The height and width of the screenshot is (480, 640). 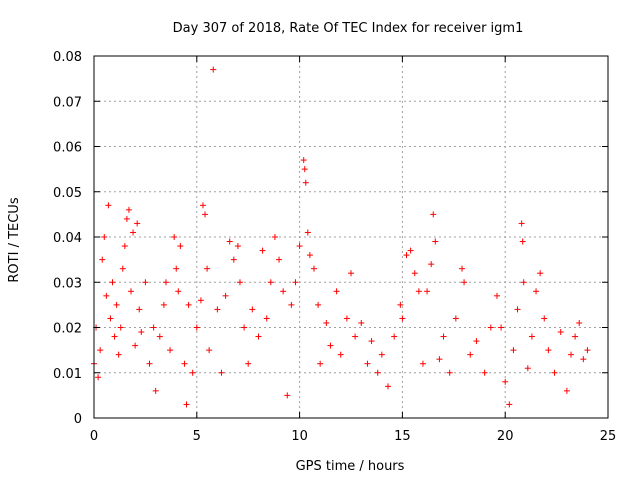 I want to click on y-tick-label: 0.04, so click(x=67, y=238).